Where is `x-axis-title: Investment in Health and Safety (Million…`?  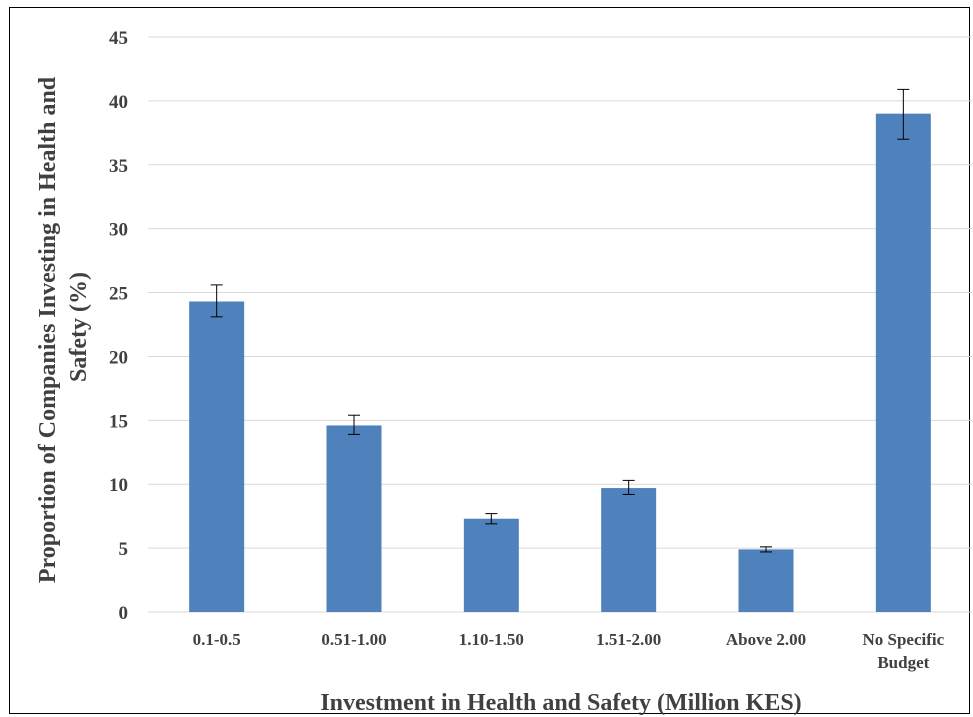 x-axis-title: Investment in Health and Safety (Million… is located at coordinates (560, 703).